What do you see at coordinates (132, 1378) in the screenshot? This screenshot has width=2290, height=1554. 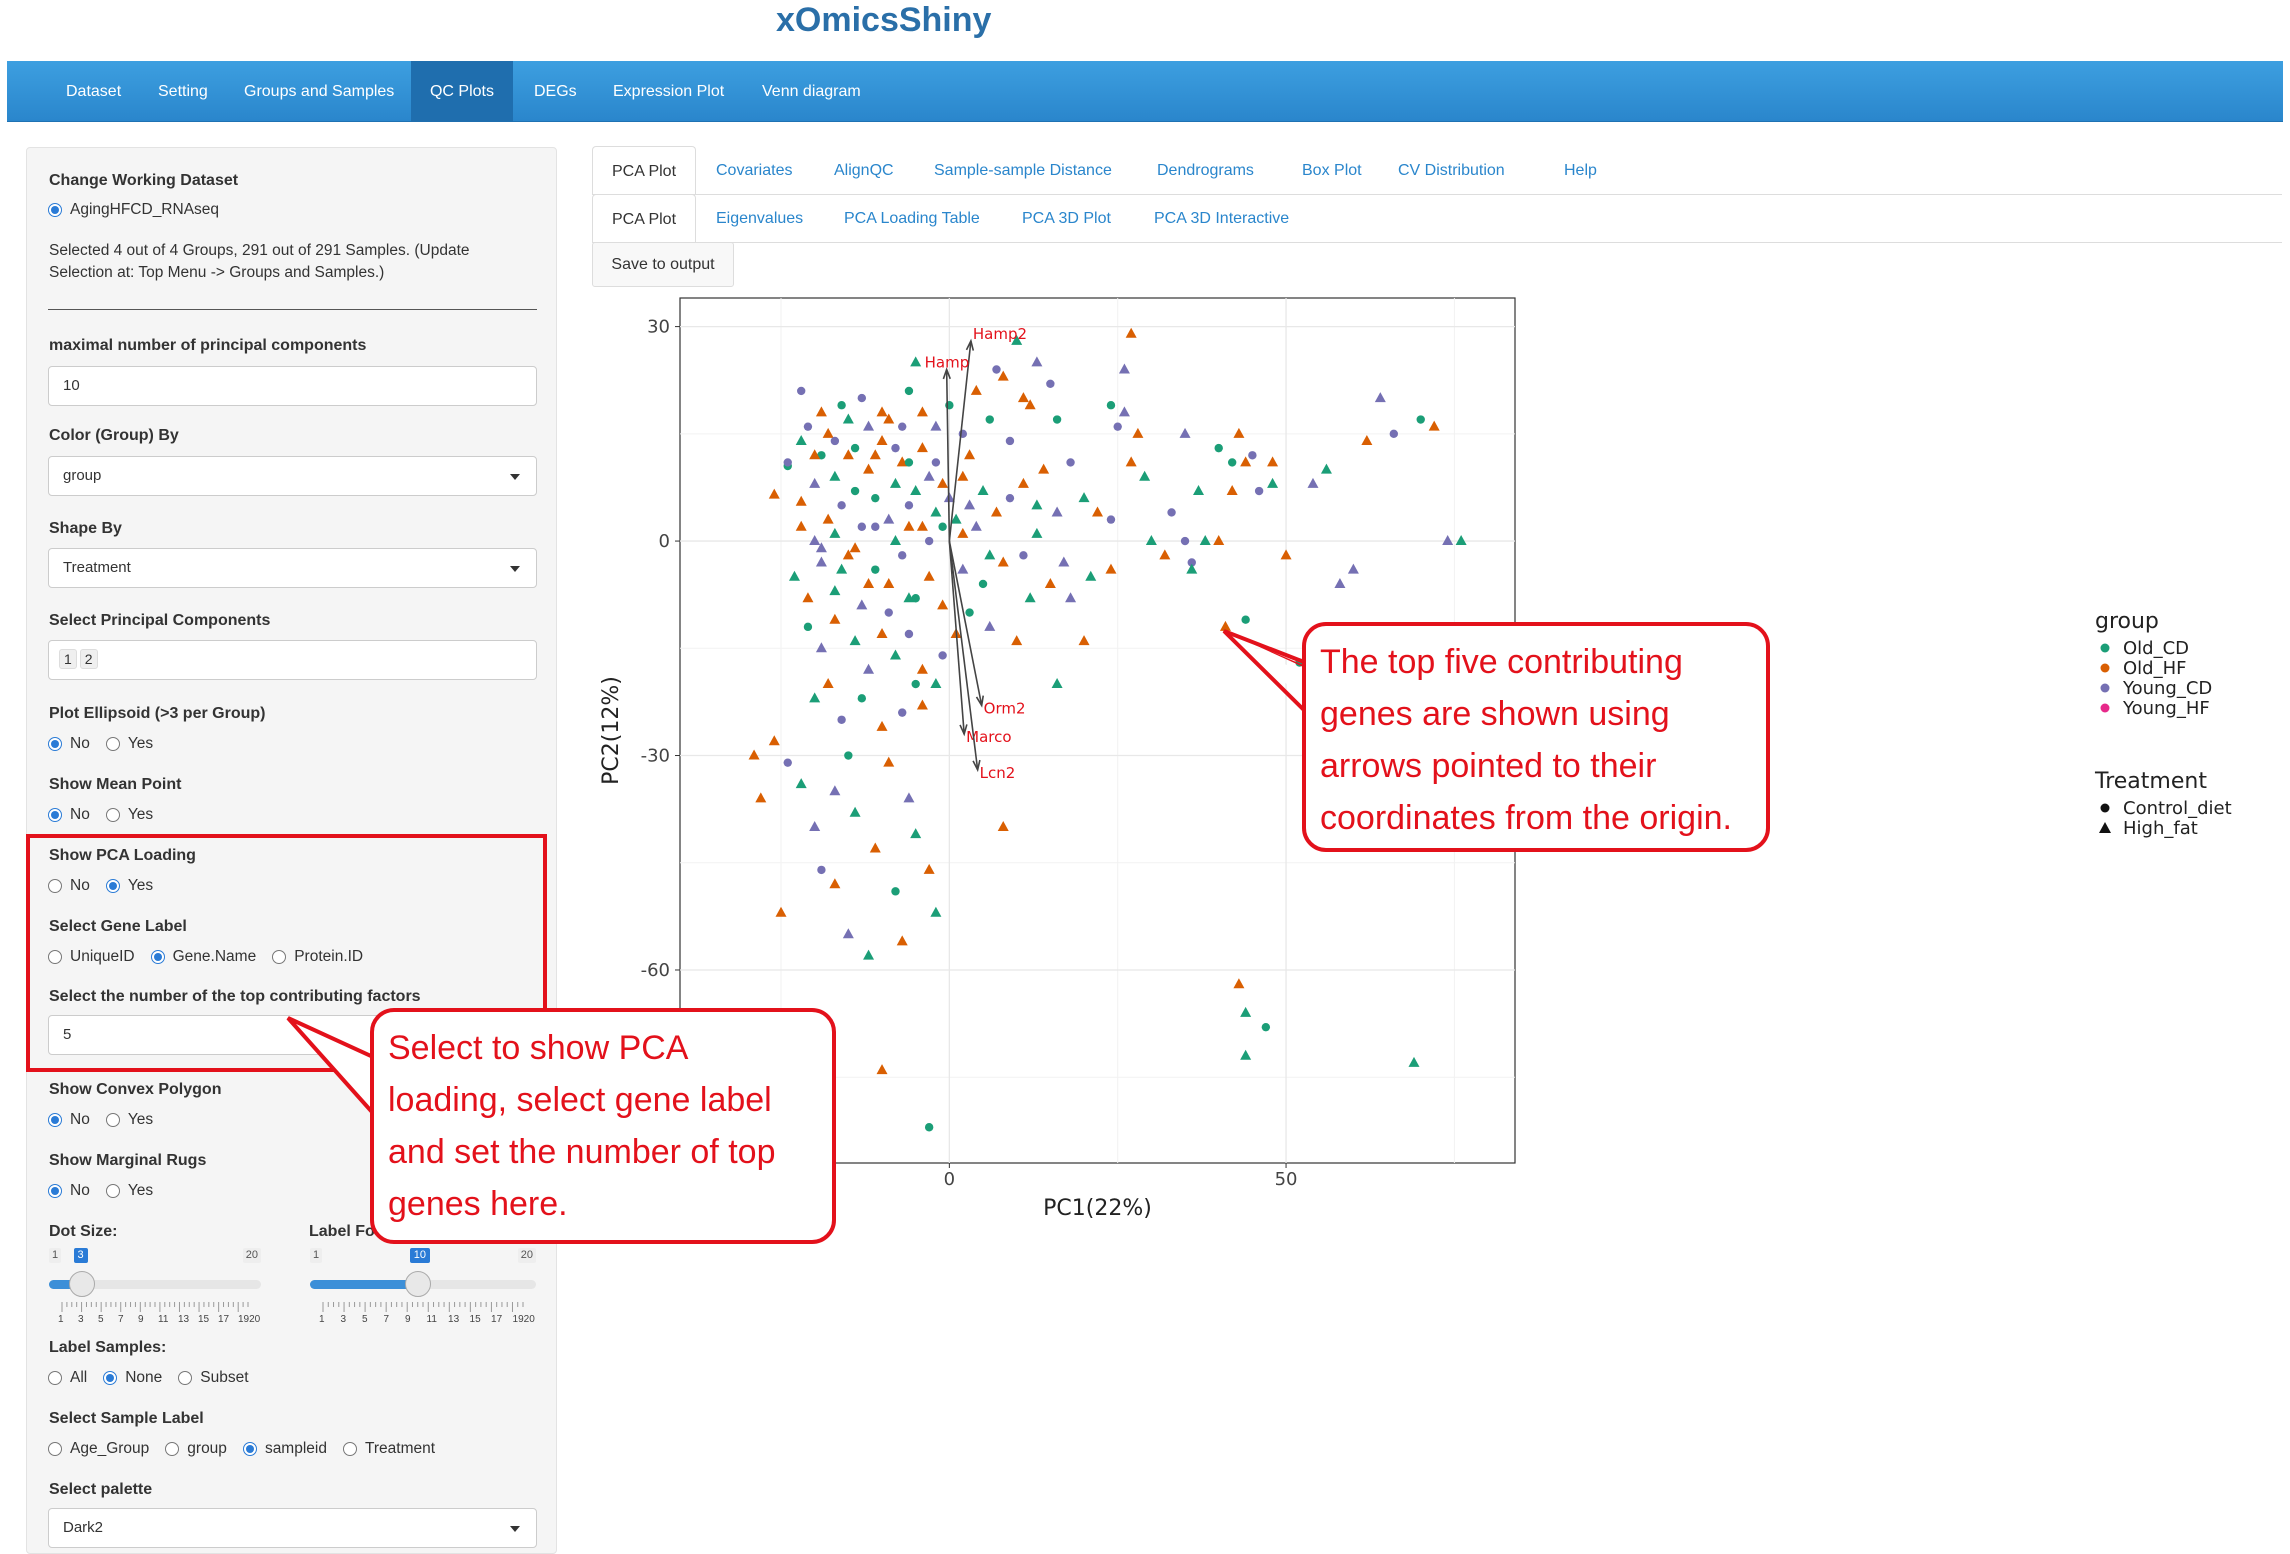 I see `label-samples-none: None` at bounding box center [132, 1378].